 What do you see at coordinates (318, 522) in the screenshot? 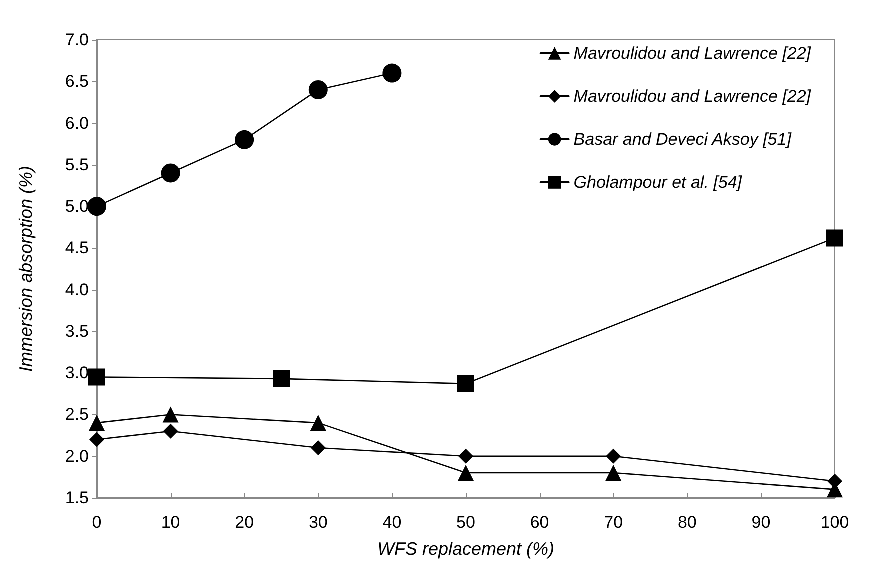
I see `x-tick-label: 30` at bounding box center [318, 522].